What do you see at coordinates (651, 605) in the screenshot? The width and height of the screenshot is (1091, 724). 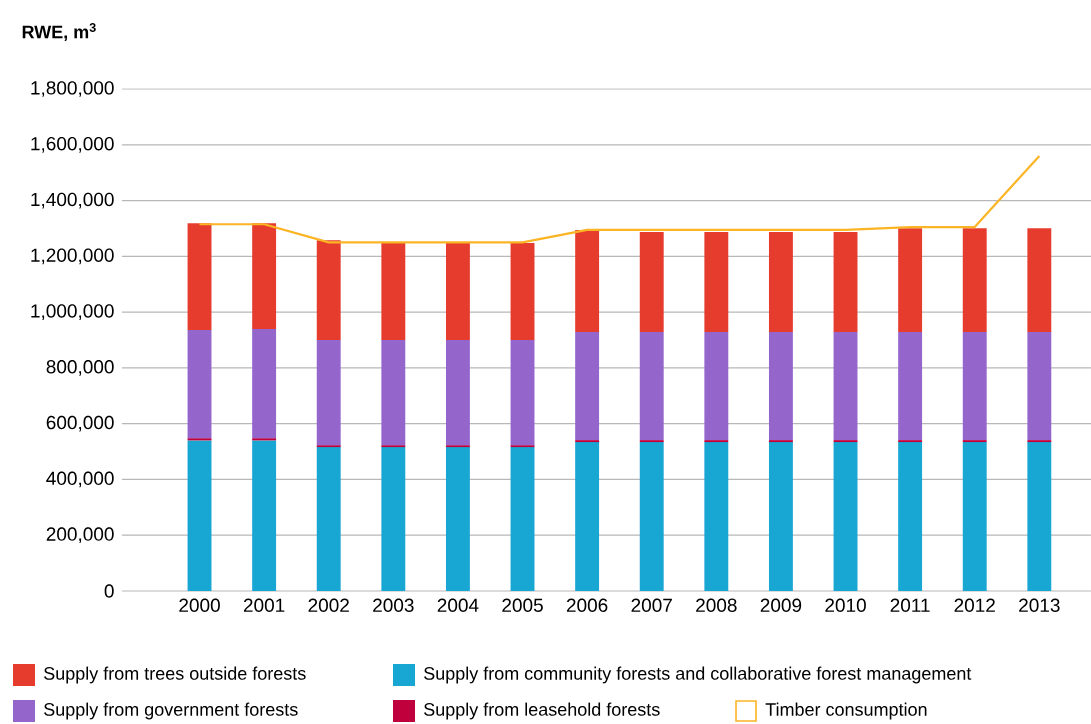 I see `x-tick-label: 2007` at bounding box center [651, 605].